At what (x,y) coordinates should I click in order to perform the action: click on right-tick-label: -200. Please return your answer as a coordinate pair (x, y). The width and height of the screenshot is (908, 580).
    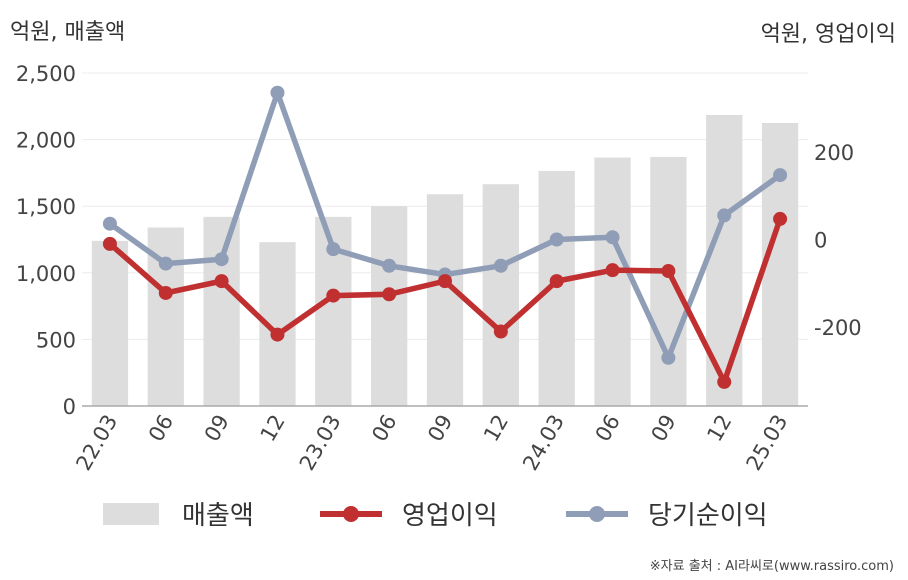
    Looking at the image, I should click on (838, 328).